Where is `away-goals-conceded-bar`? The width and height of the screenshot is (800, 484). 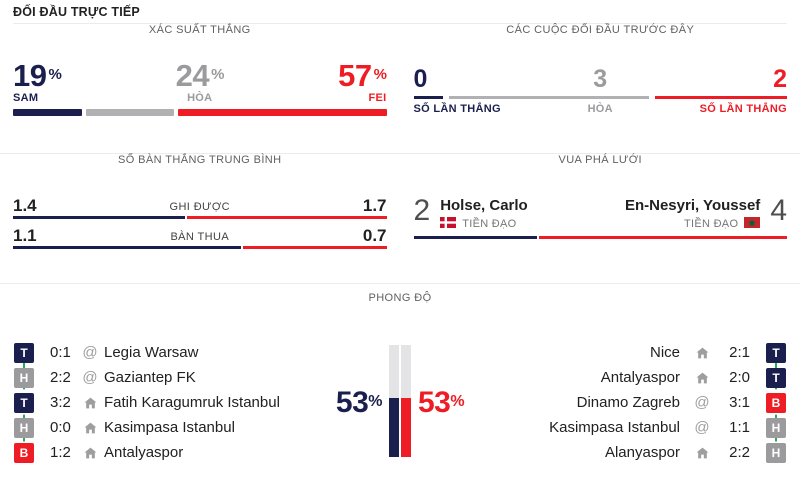 away-goals-conceded-bar is located at coordinates (314, 247).